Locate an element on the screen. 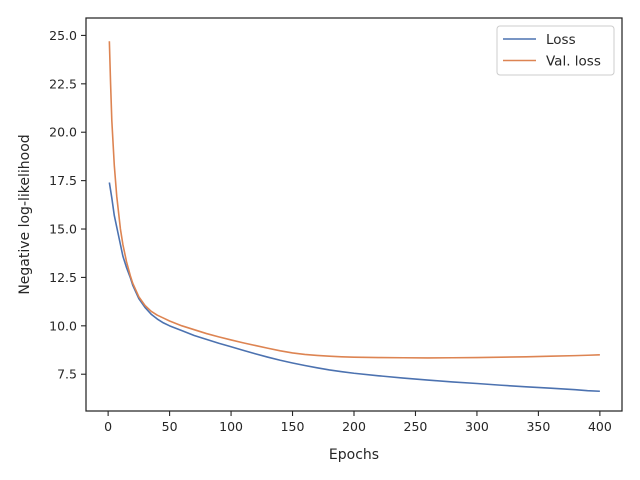 The width and height of the screenshot is (640, 480). y-tick-label: 12.5 is located at coordinates (63, 277).